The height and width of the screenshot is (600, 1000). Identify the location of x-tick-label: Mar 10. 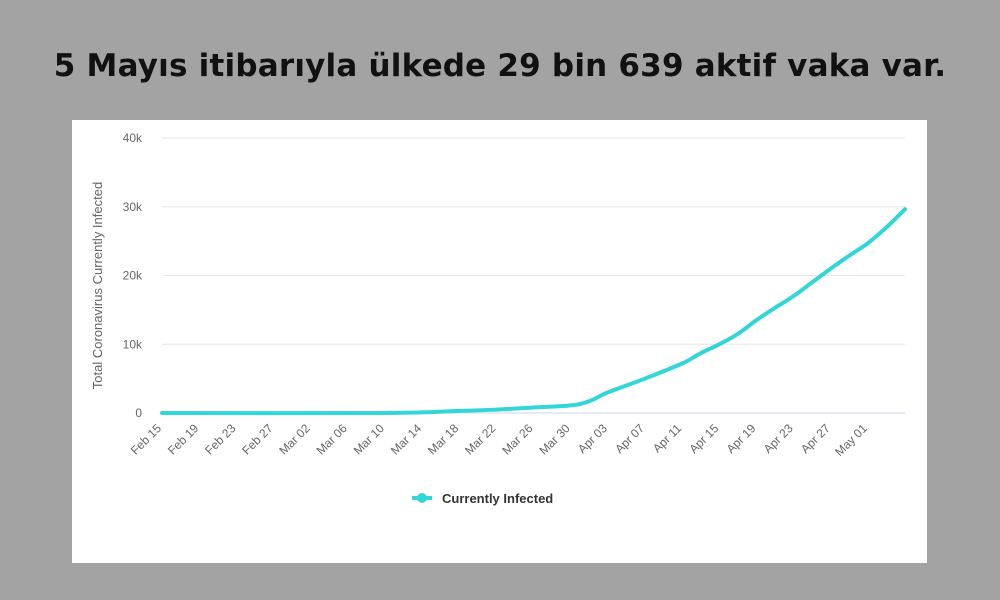
(369, 439).